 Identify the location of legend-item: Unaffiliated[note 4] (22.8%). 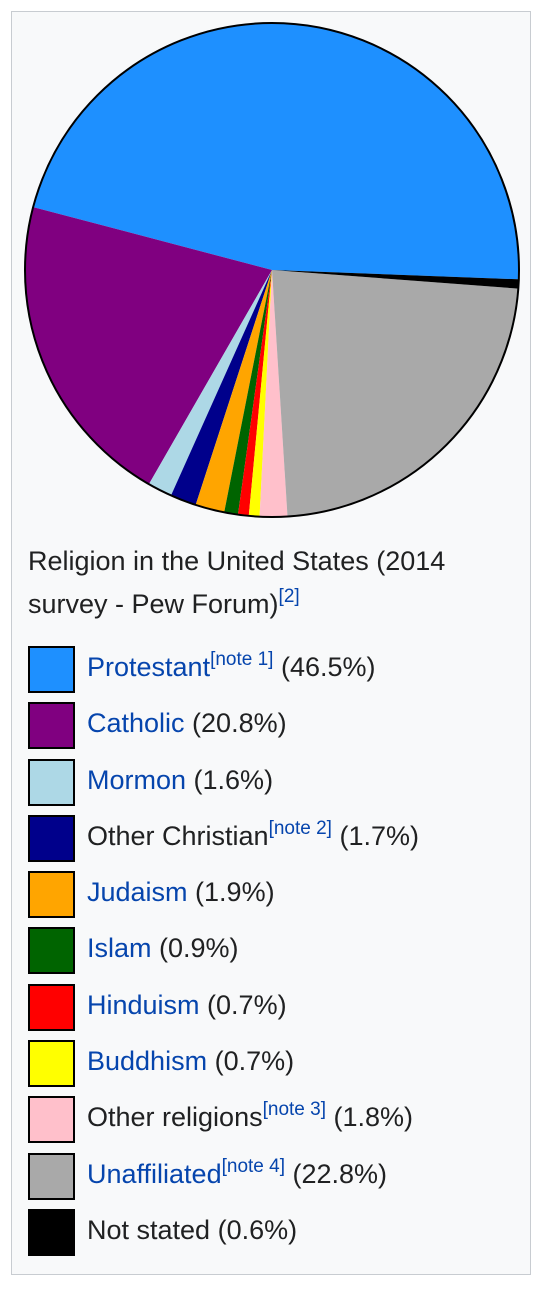
(278, 1179).